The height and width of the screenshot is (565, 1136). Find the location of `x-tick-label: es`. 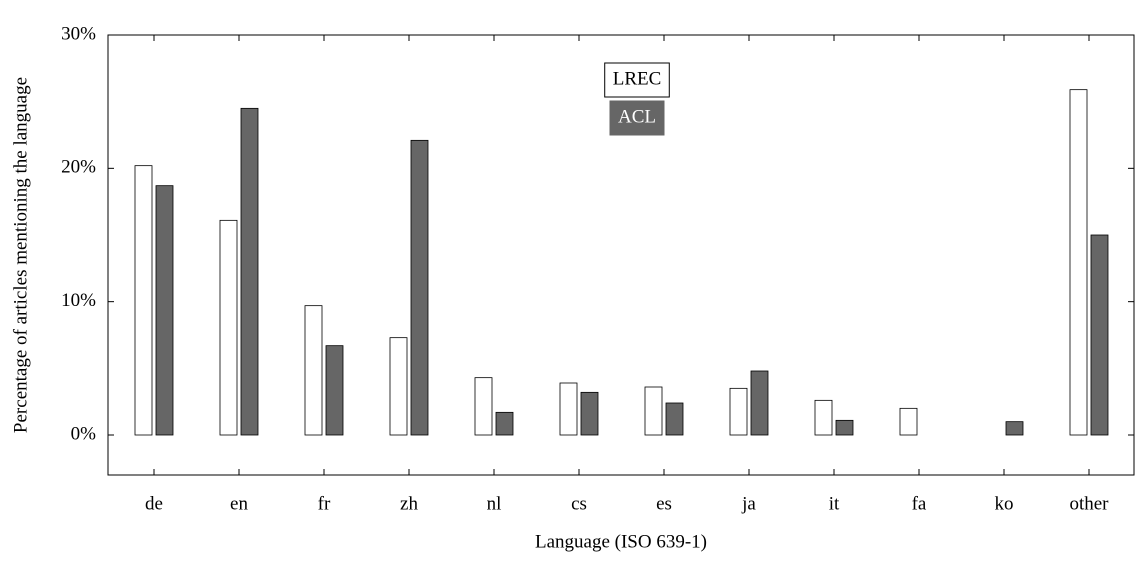

x-tick-label: es is located at coordinates (664, 503).